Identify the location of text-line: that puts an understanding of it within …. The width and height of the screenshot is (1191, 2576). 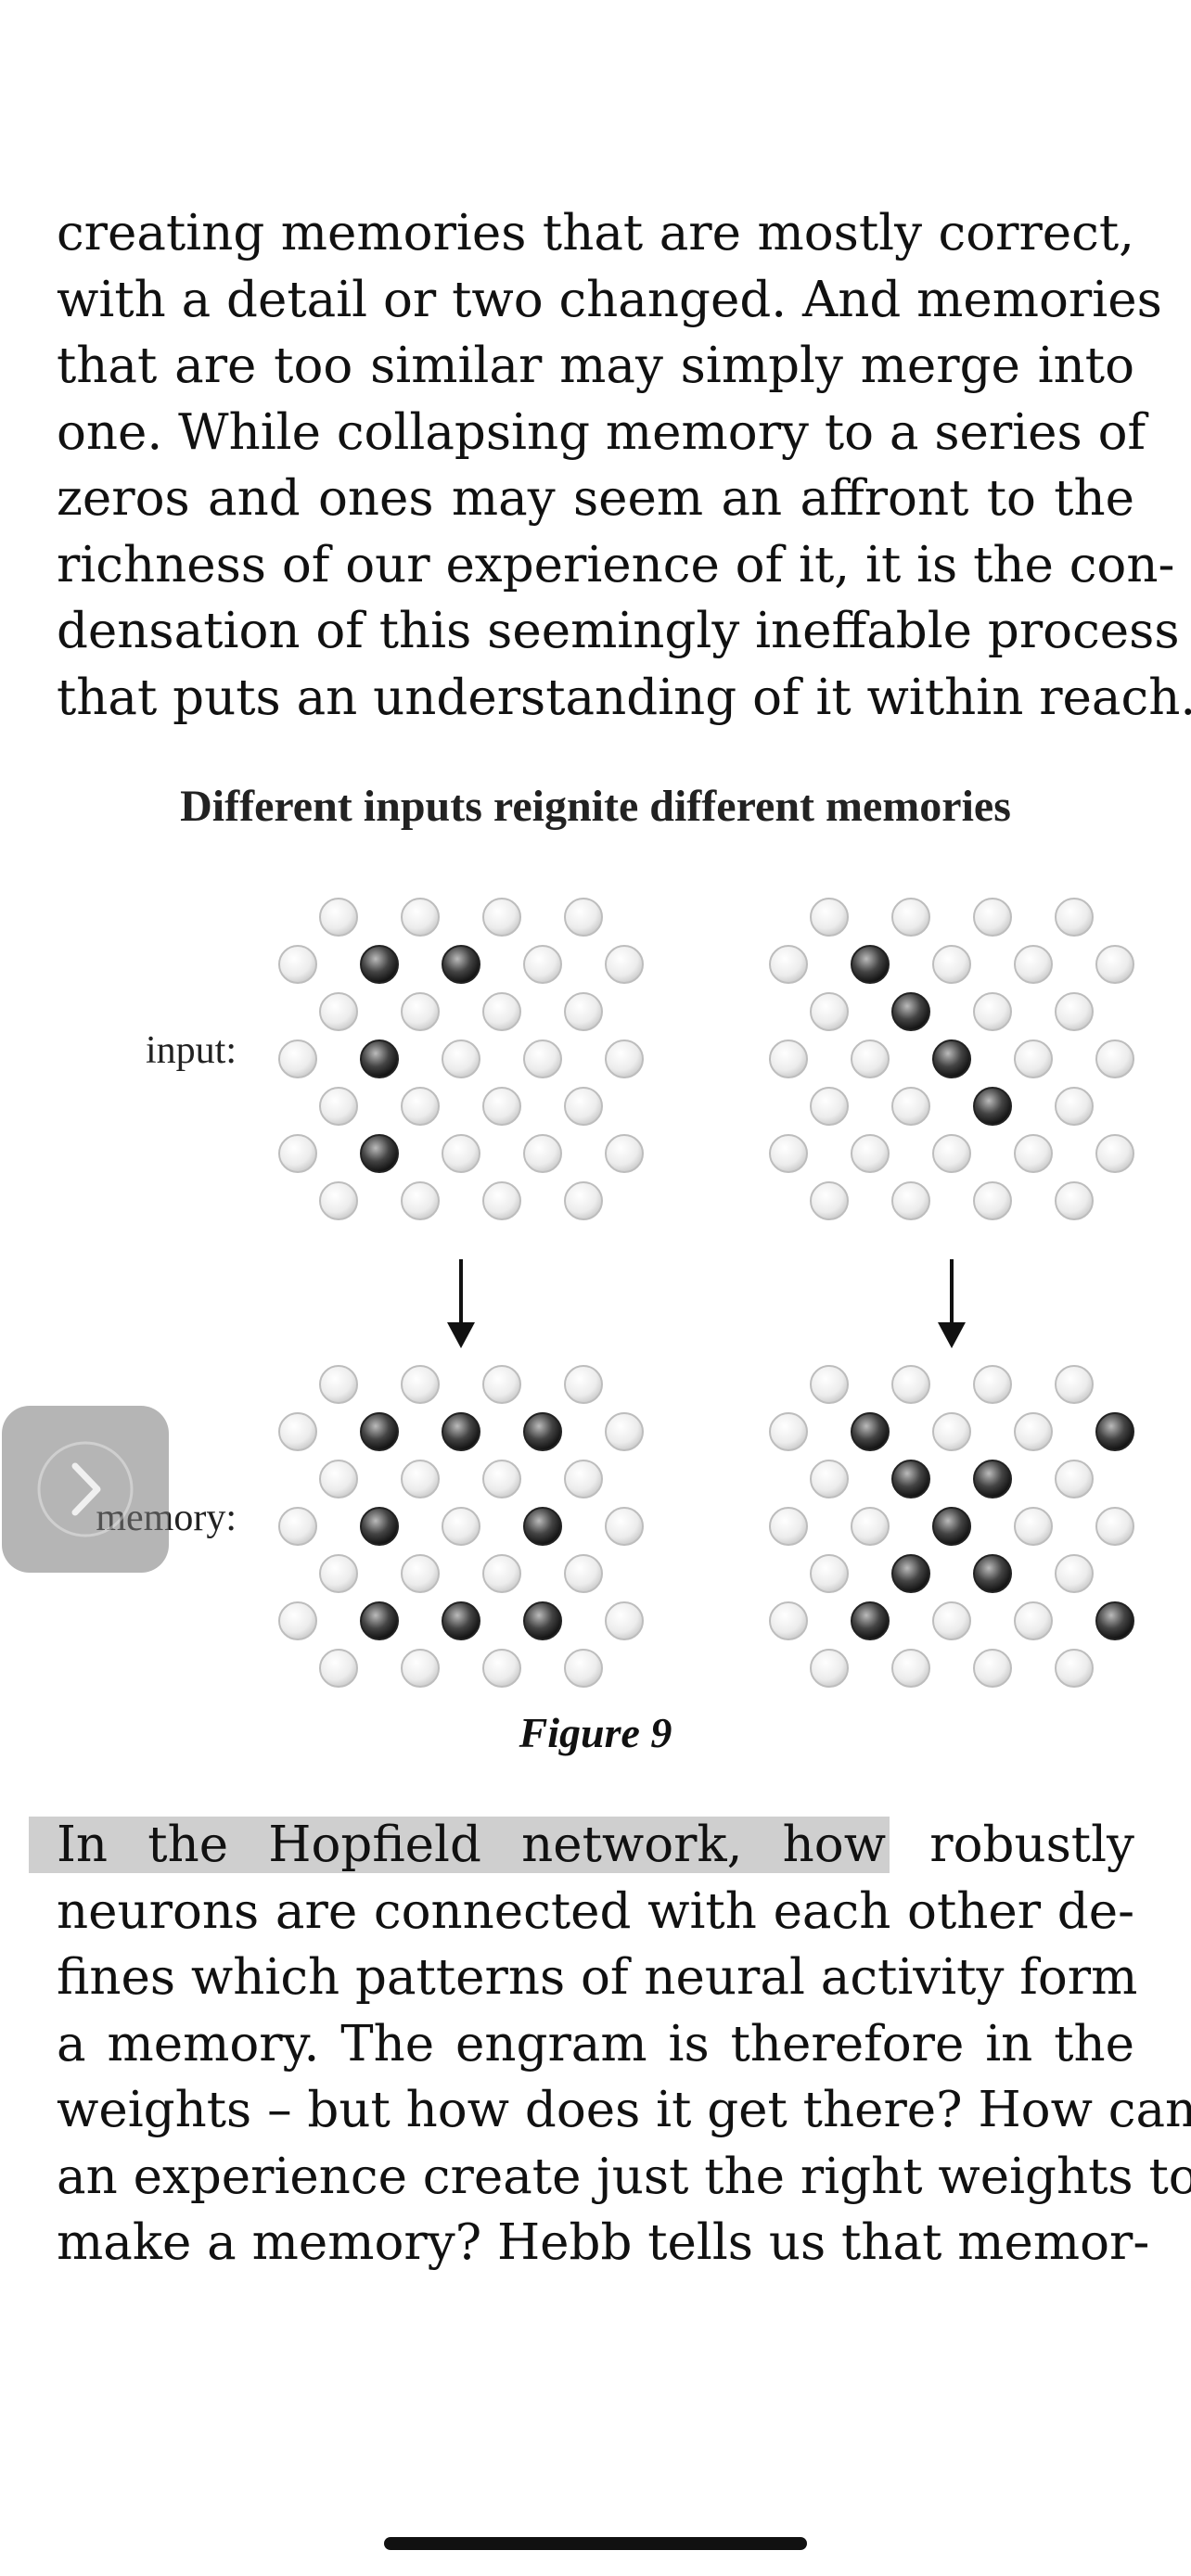
(624, 697).